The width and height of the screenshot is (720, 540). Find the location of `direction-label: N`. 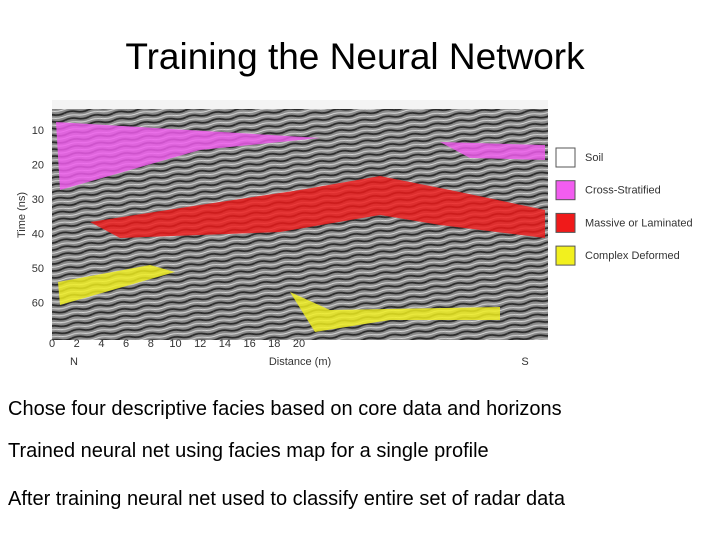

direction-label: N is located at coordinates (74, 362).